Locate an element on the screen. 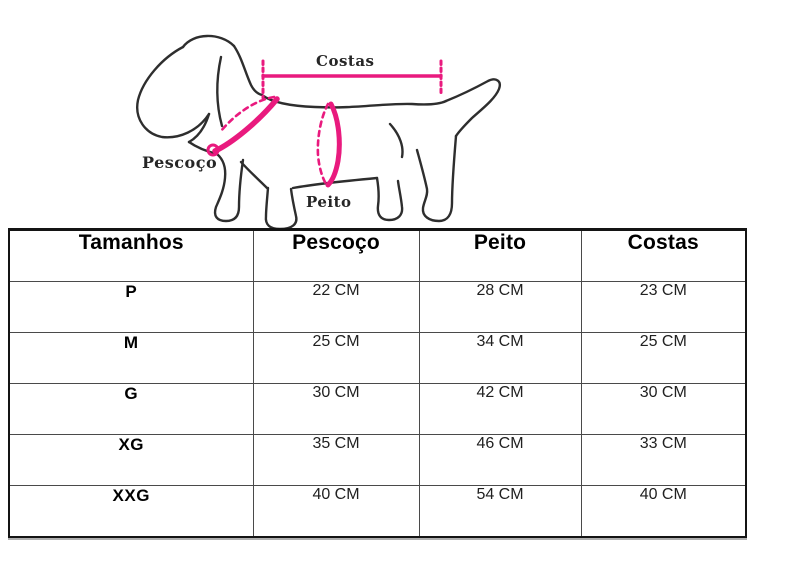 This screenshot has width=800, height=573. dog-thigh is located at coordinates (396, 140).